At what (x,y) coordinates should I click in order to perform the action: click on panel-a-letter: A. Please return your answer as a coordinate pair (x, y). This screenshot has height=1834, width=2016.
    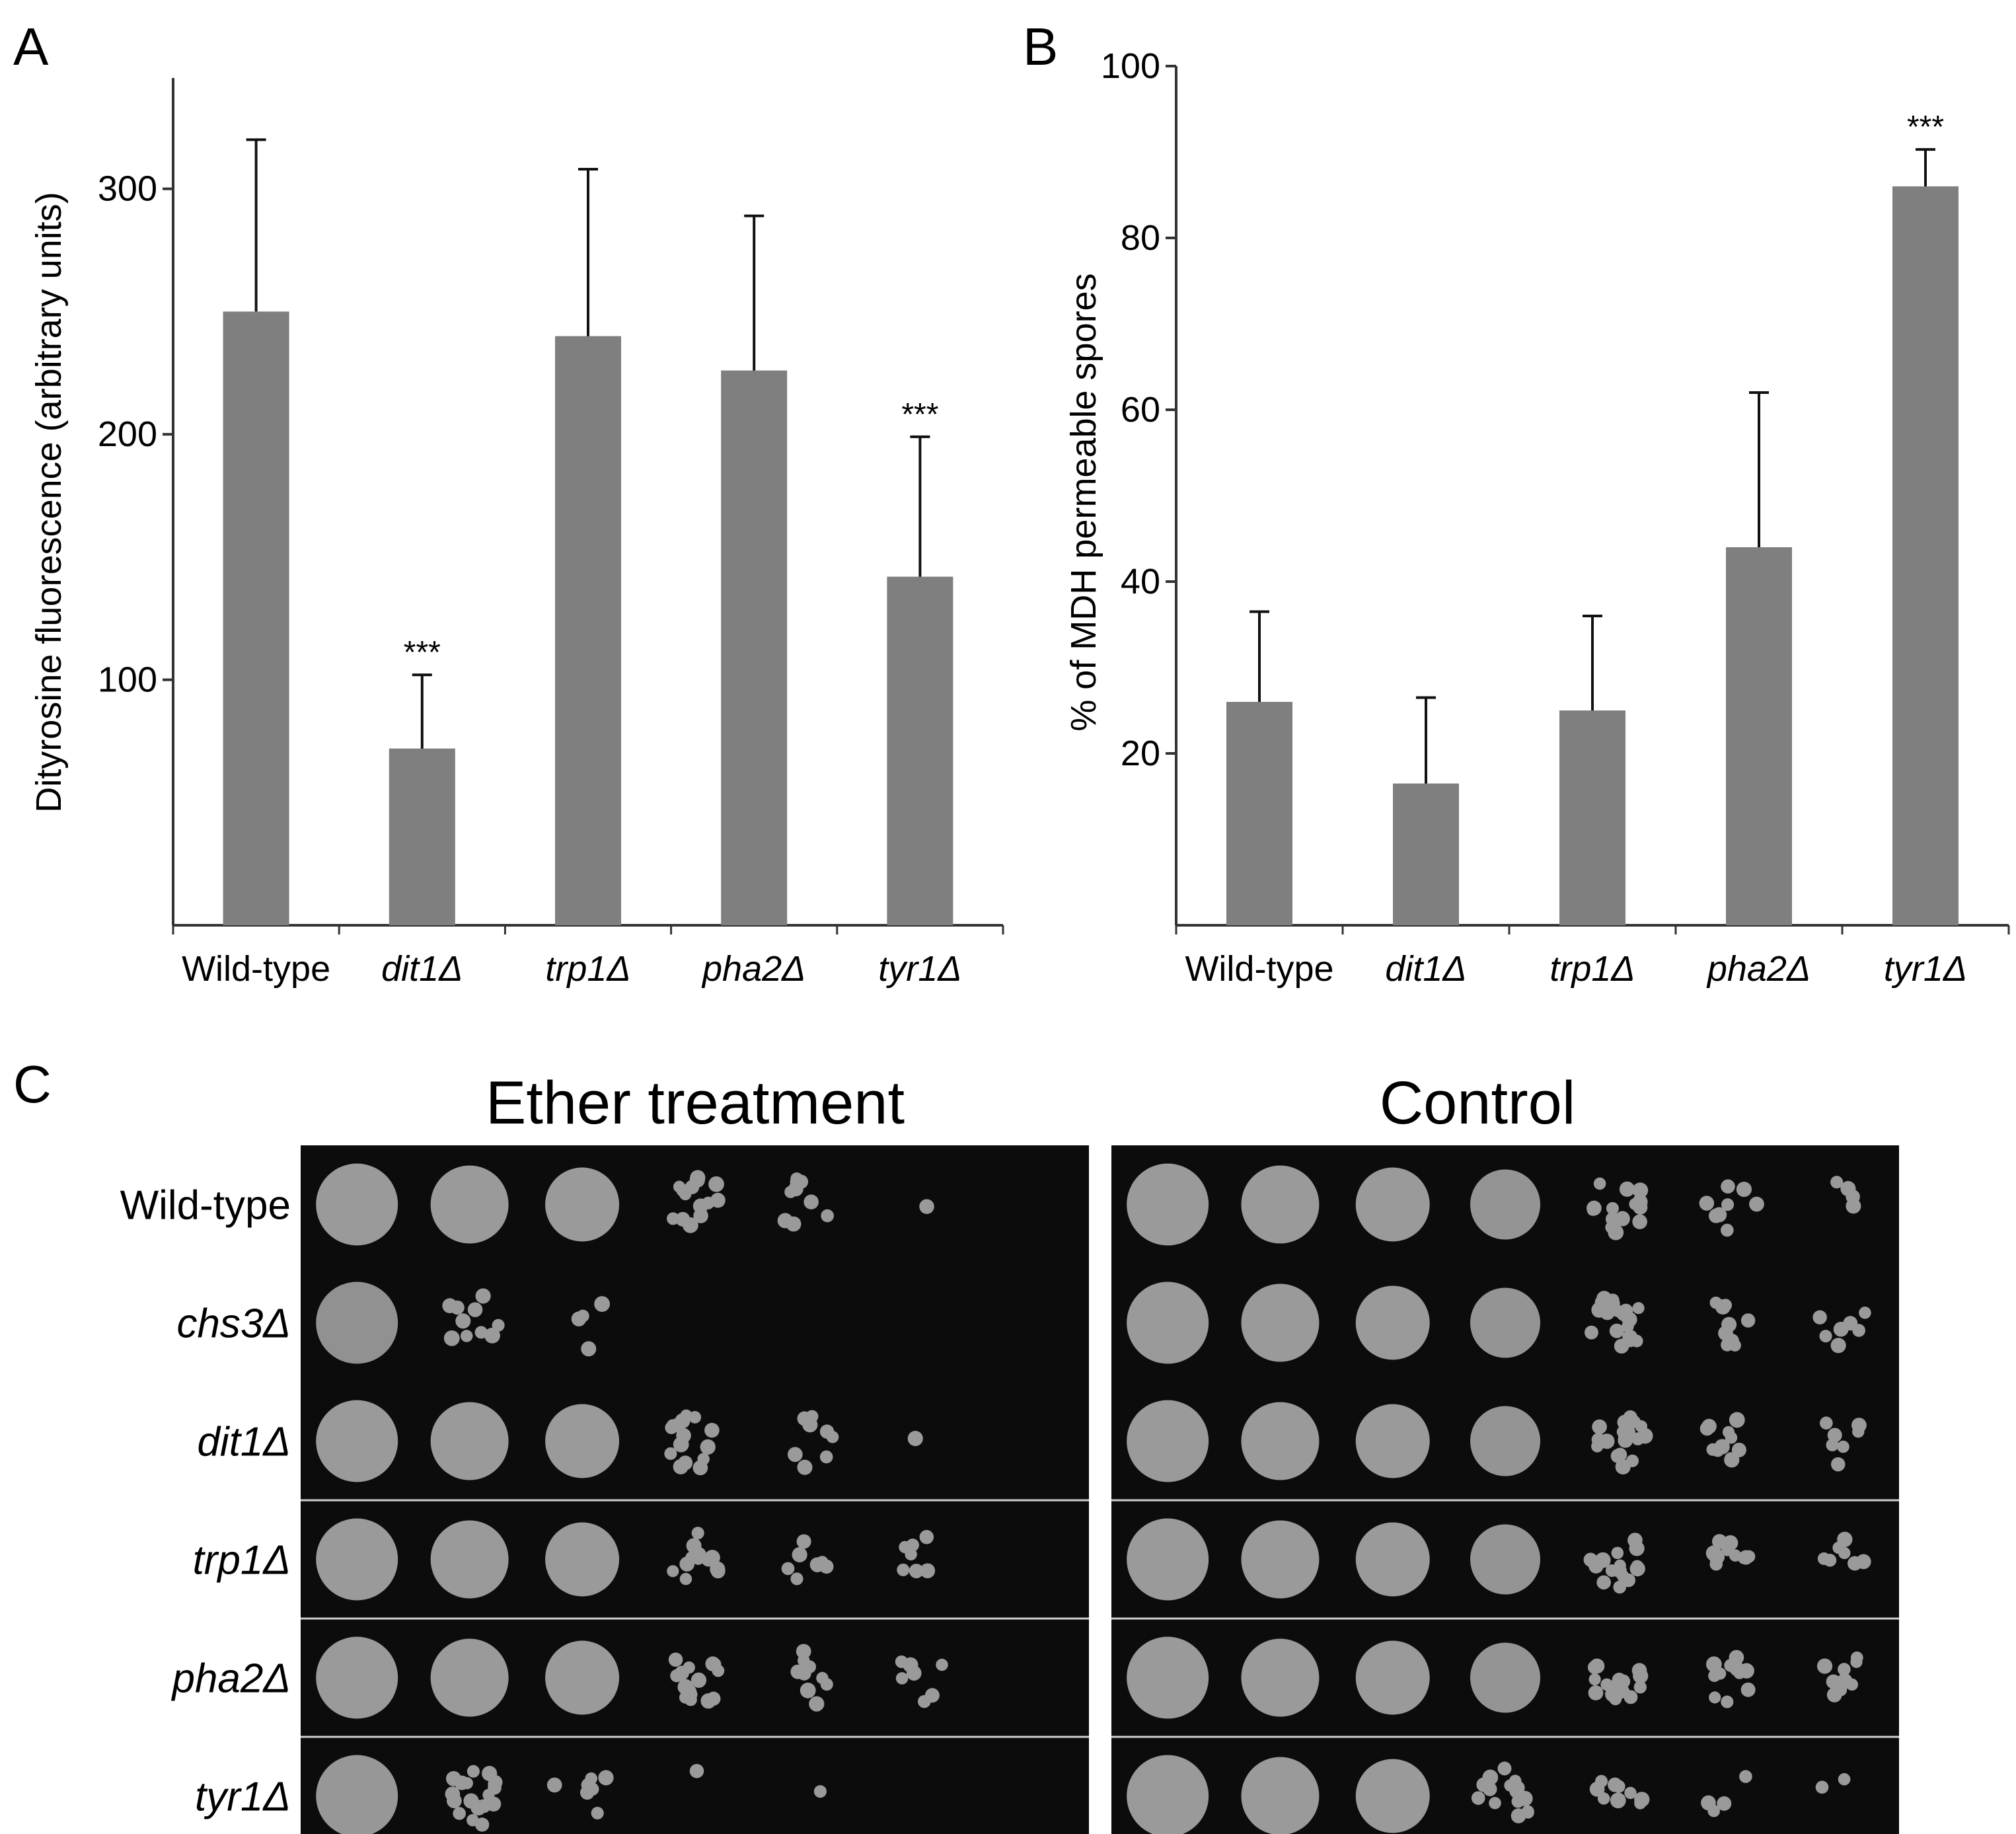
    Looking at the image, I should click on (31, 47).